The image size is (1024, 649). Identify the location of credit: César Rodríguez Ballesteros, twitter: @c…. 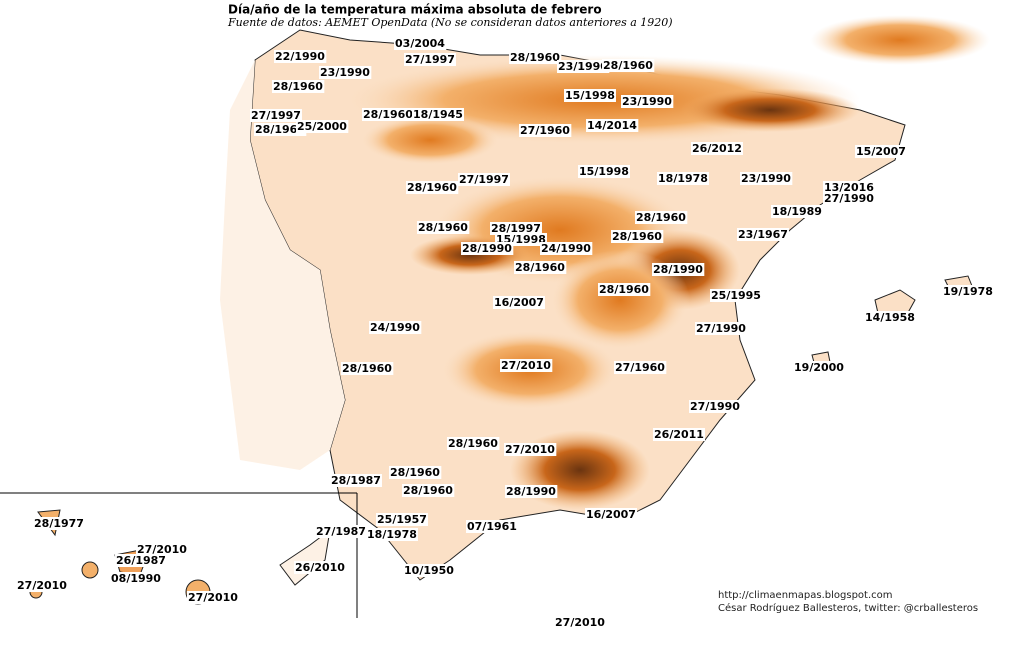
(848, 608).